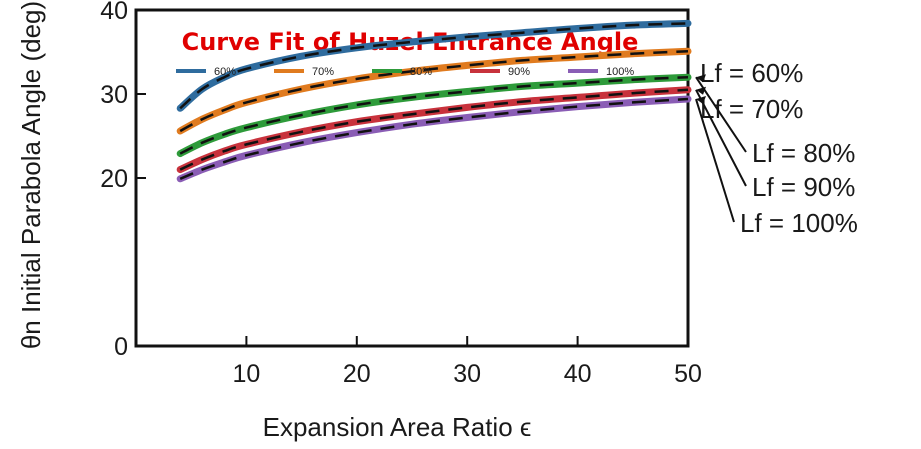 This screenshot has width=921, height=449. Describe the element at coordinates (578, 374) in the screenshot. I see `x-tick-label: 40` at that location.